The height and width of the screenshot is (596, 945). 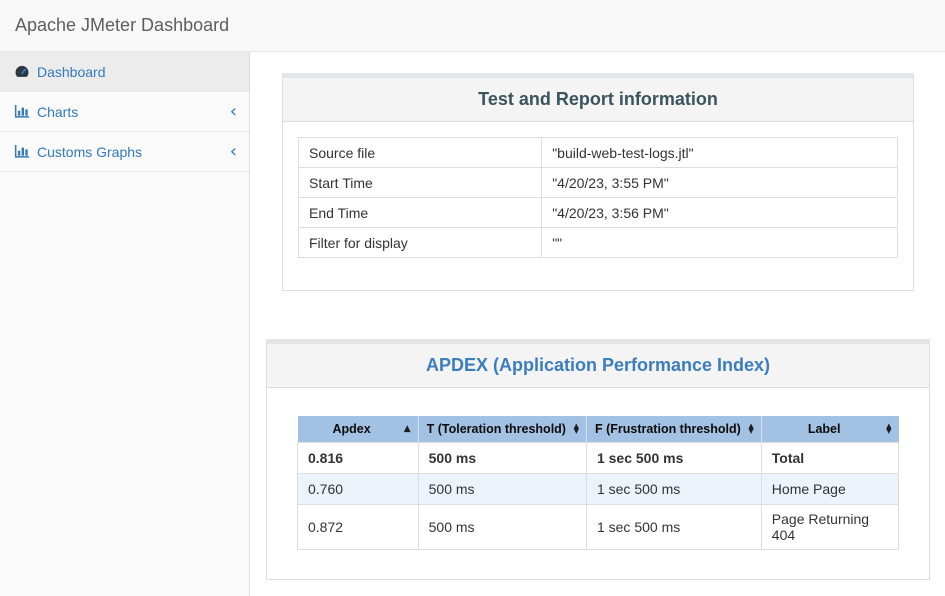 What do you see at coordinates (407, 428) in the screenshot?
I see `sort-ascending-icon: ▲` at bounding box center [407, 428].